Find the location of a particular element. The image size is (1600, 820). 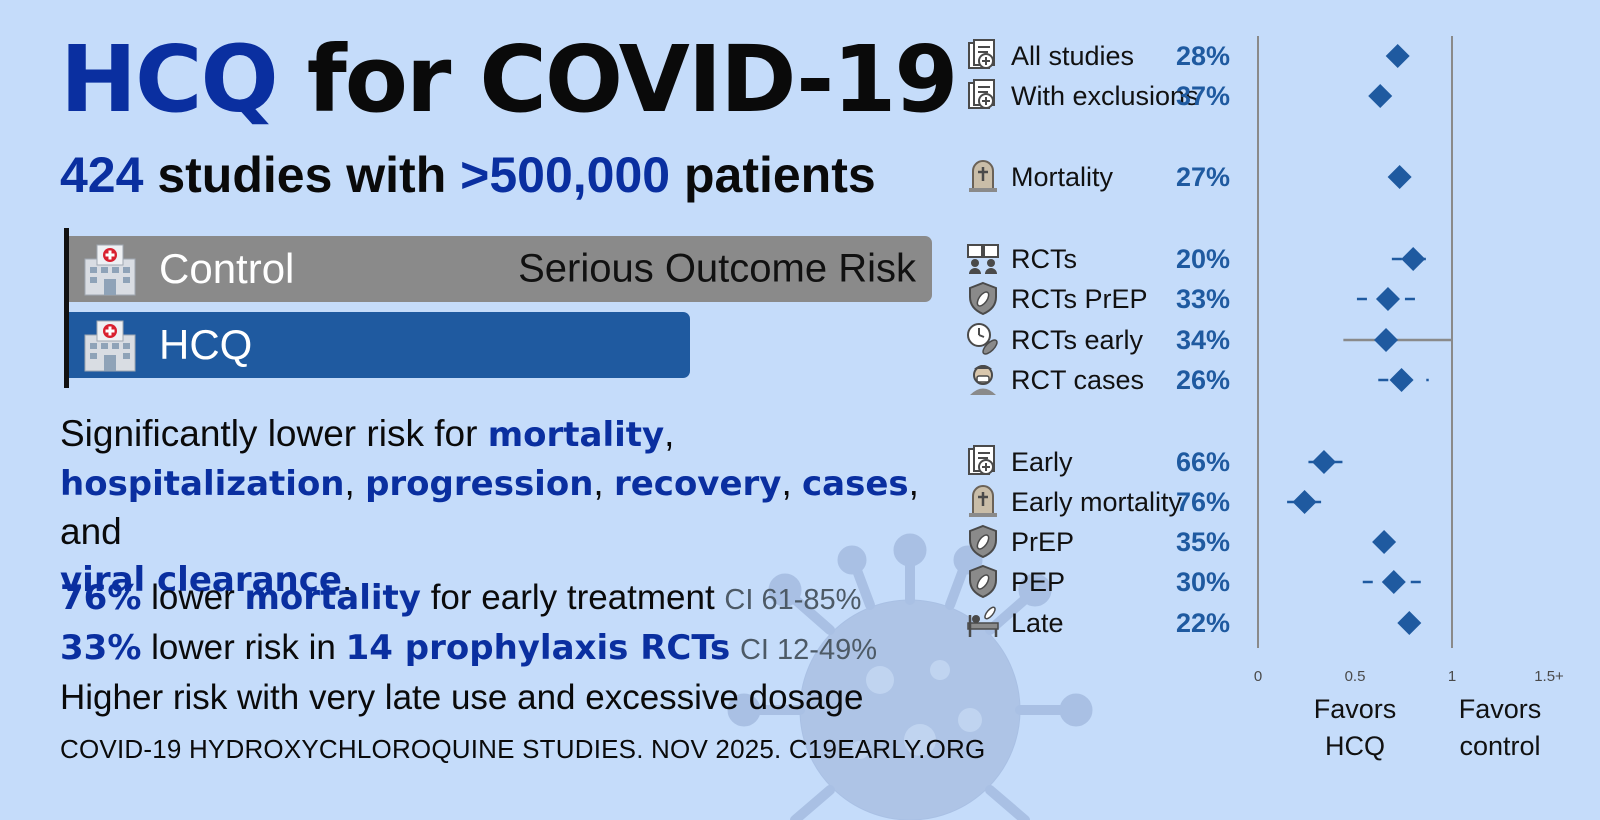

forest-row: RCTs 20% is located at coordinates (1100, 257).